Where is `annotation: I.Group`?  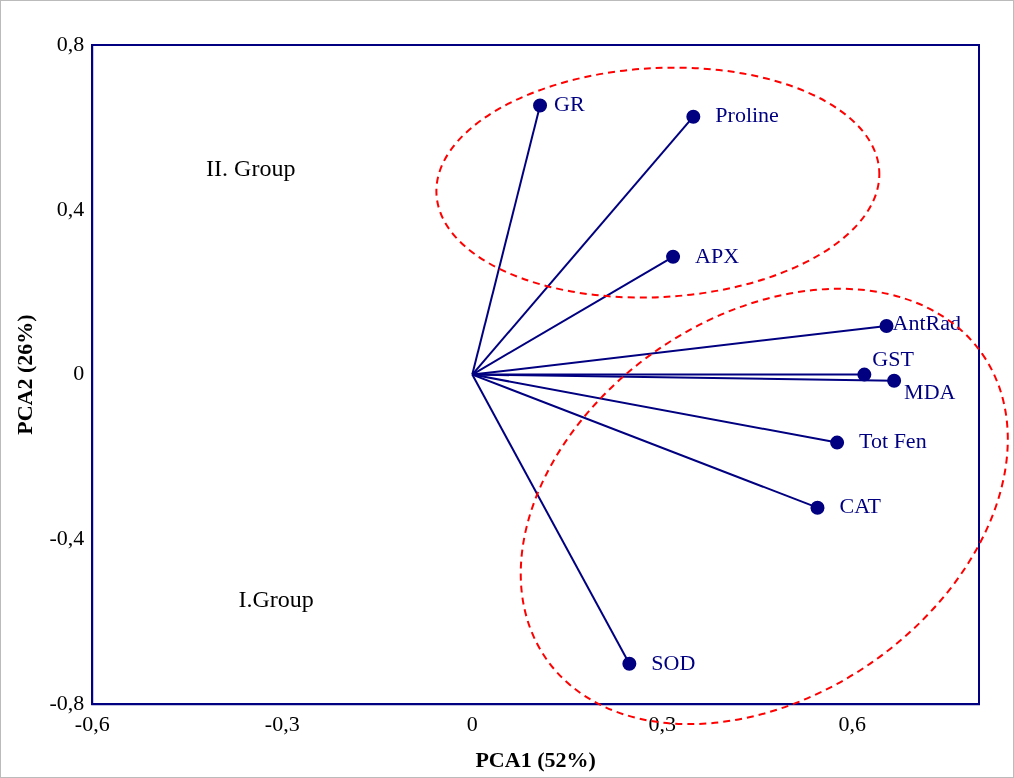 annotation: I.Group is located at coordinates (276, 599).